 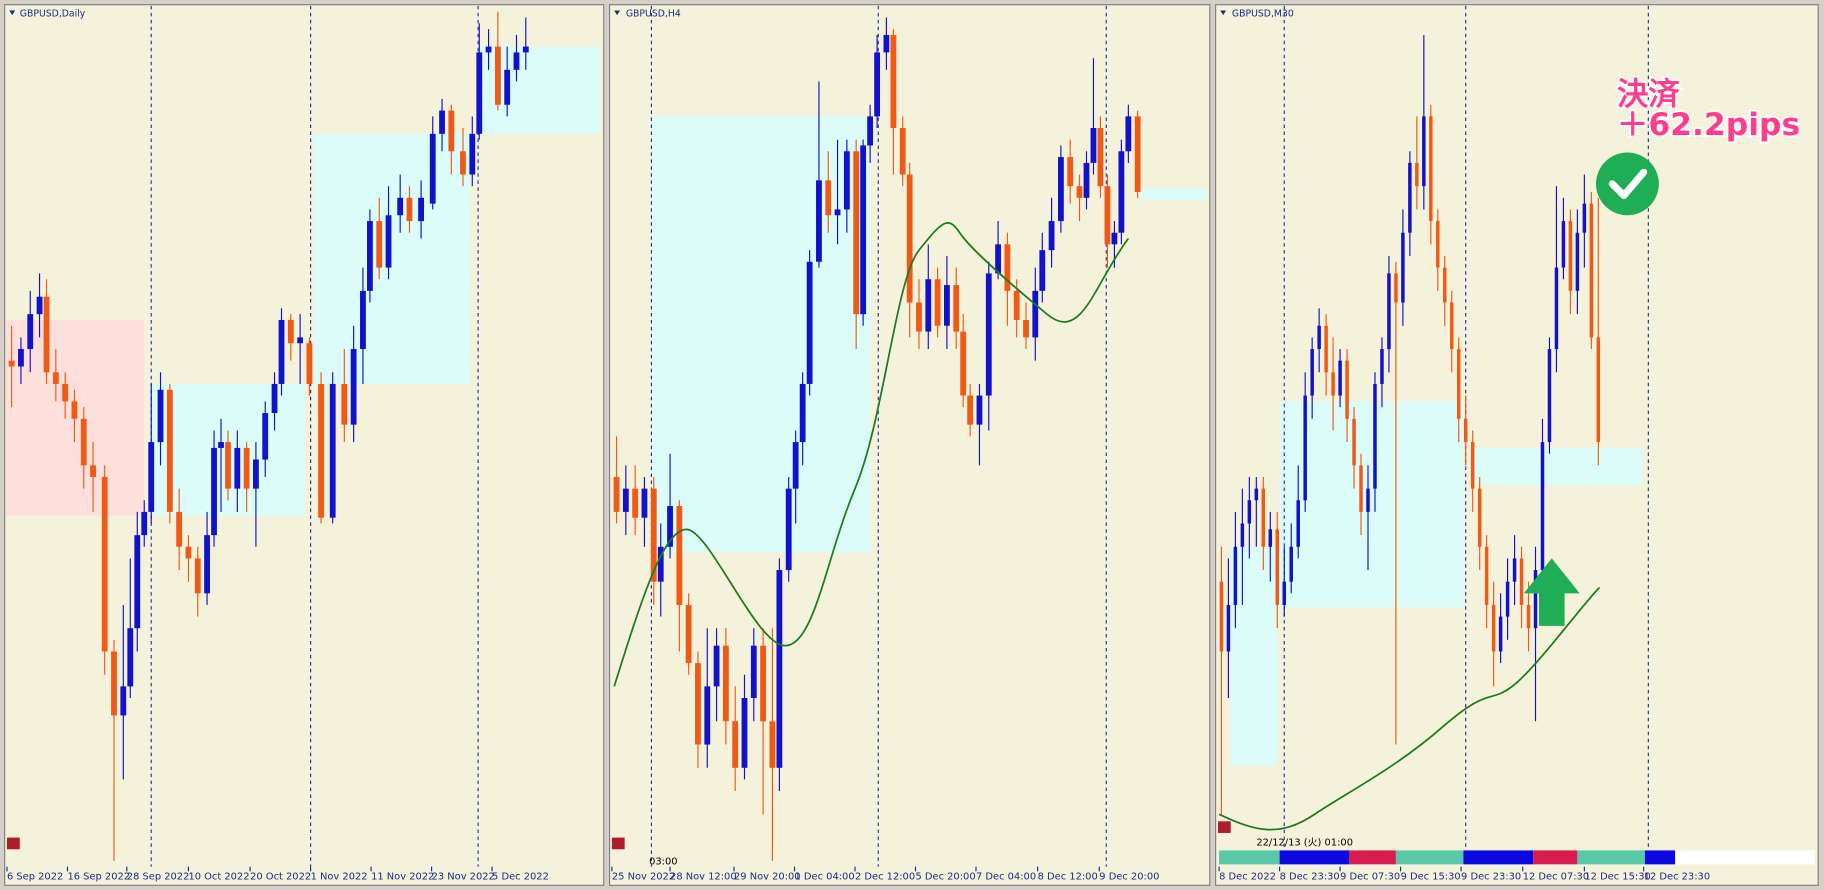 What do you see at coordinates (1677, 876) in the screenshot?
I see `time-label: 12 Dec 23:30` at bounding box center [1677, 876].